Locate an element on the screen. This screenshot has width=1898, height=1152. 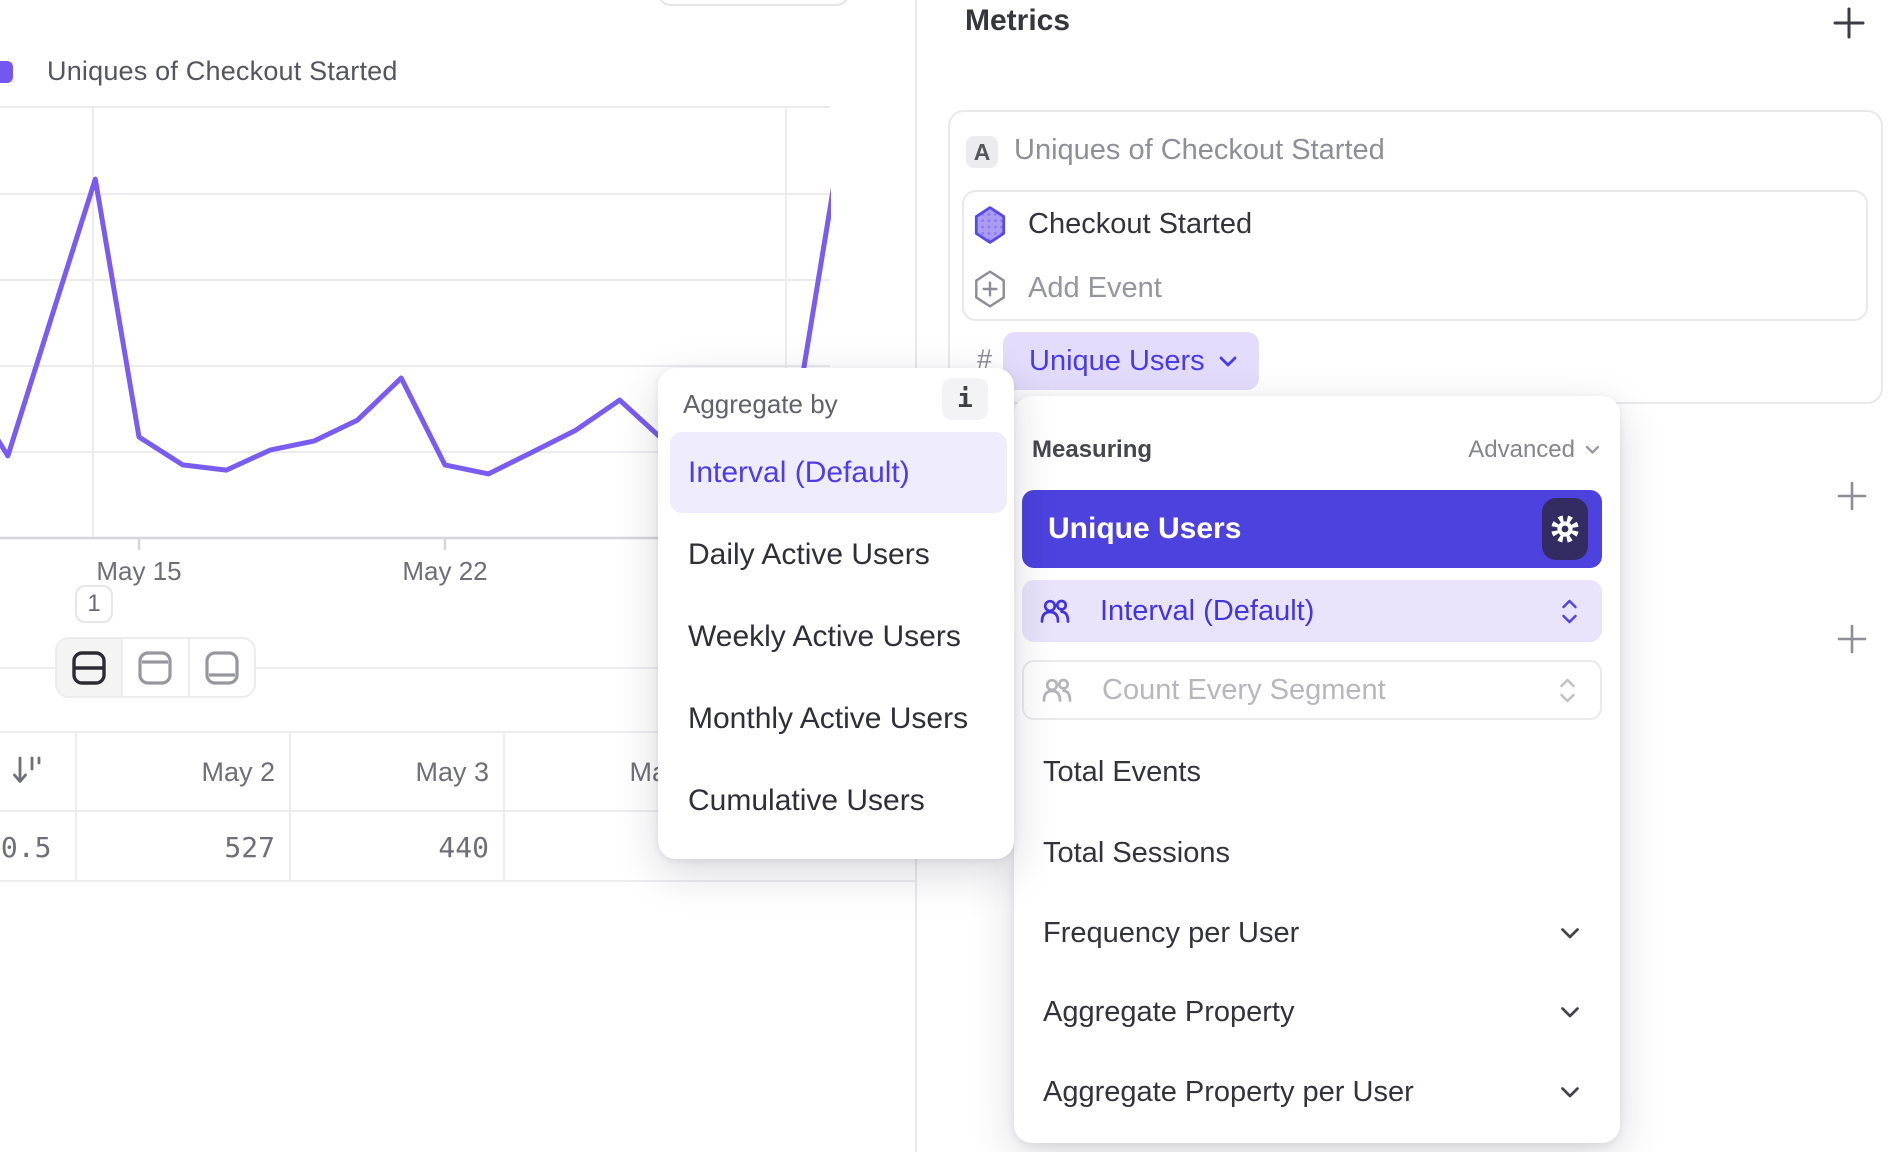
menu-item-cumulative-users: Cumulative Users is located at coordinates (806, 800).